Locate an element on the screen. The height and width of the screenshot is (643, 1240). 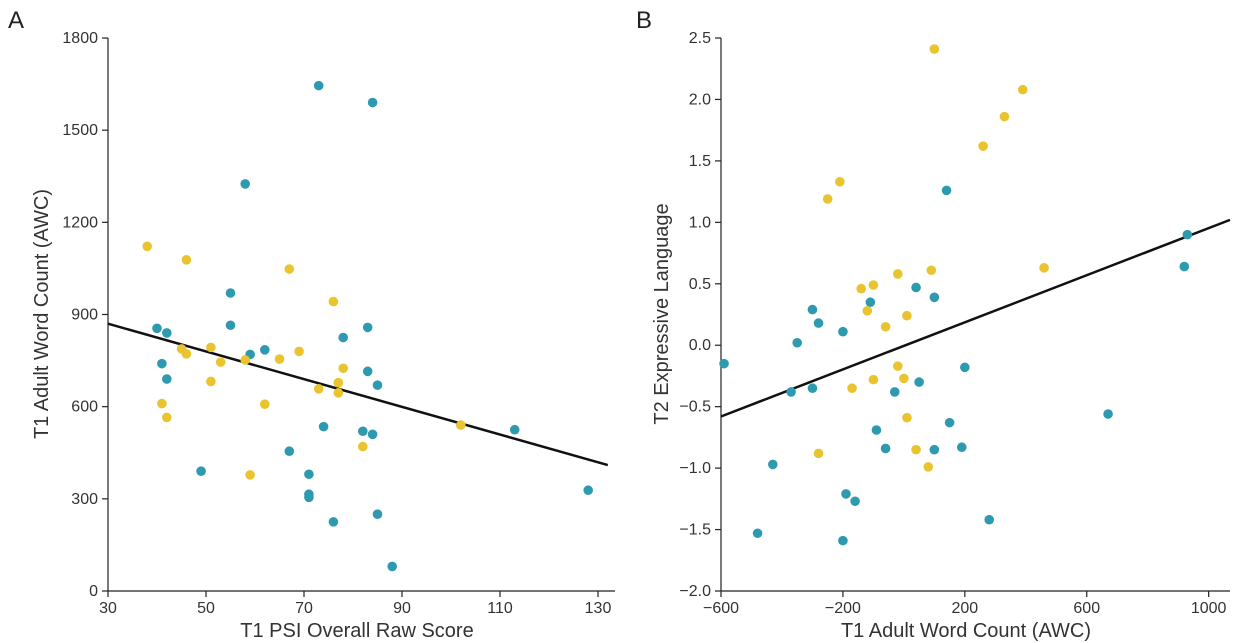
panel-b-x-axis-title: T1 Adult Word Count (AWC) is located at coordinates (966, 631).